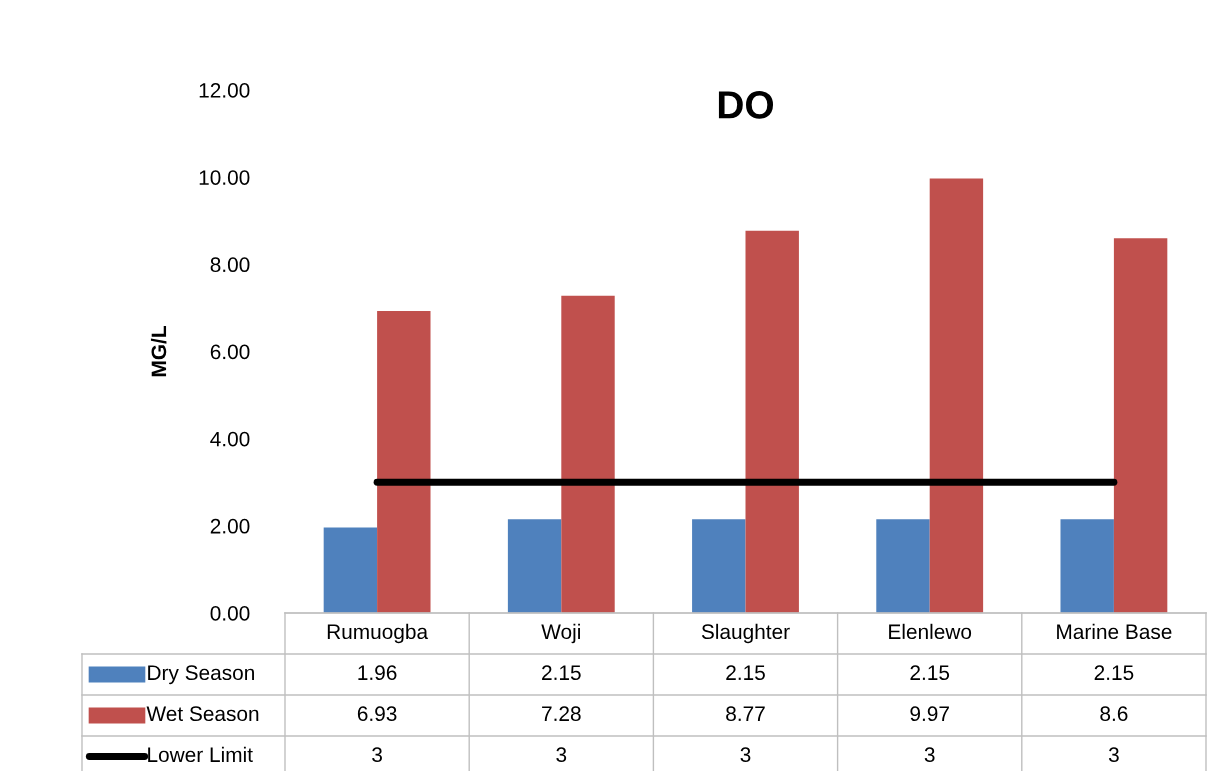  What do you see at coordinates (745, 633) in the screenshot?
I see `x-tick-label: Slaughter` at bounding box center [745, 633].